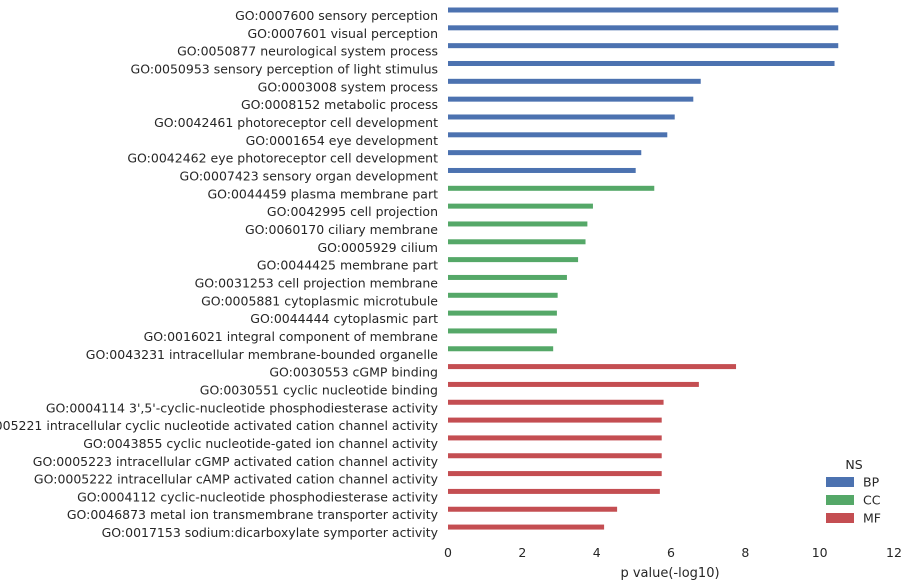 Image resolution: width=908 pixels, height=587 pixels. I want to click on category-label: GO:0005929 cilium, so click(377, 247).